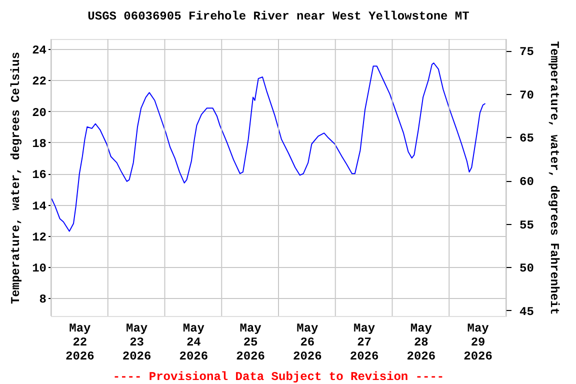  What do you see at coordinates (307, 343) in the screenshot?
I see `x-tick-label: May 26 2026` at bounding box center [307, 343].